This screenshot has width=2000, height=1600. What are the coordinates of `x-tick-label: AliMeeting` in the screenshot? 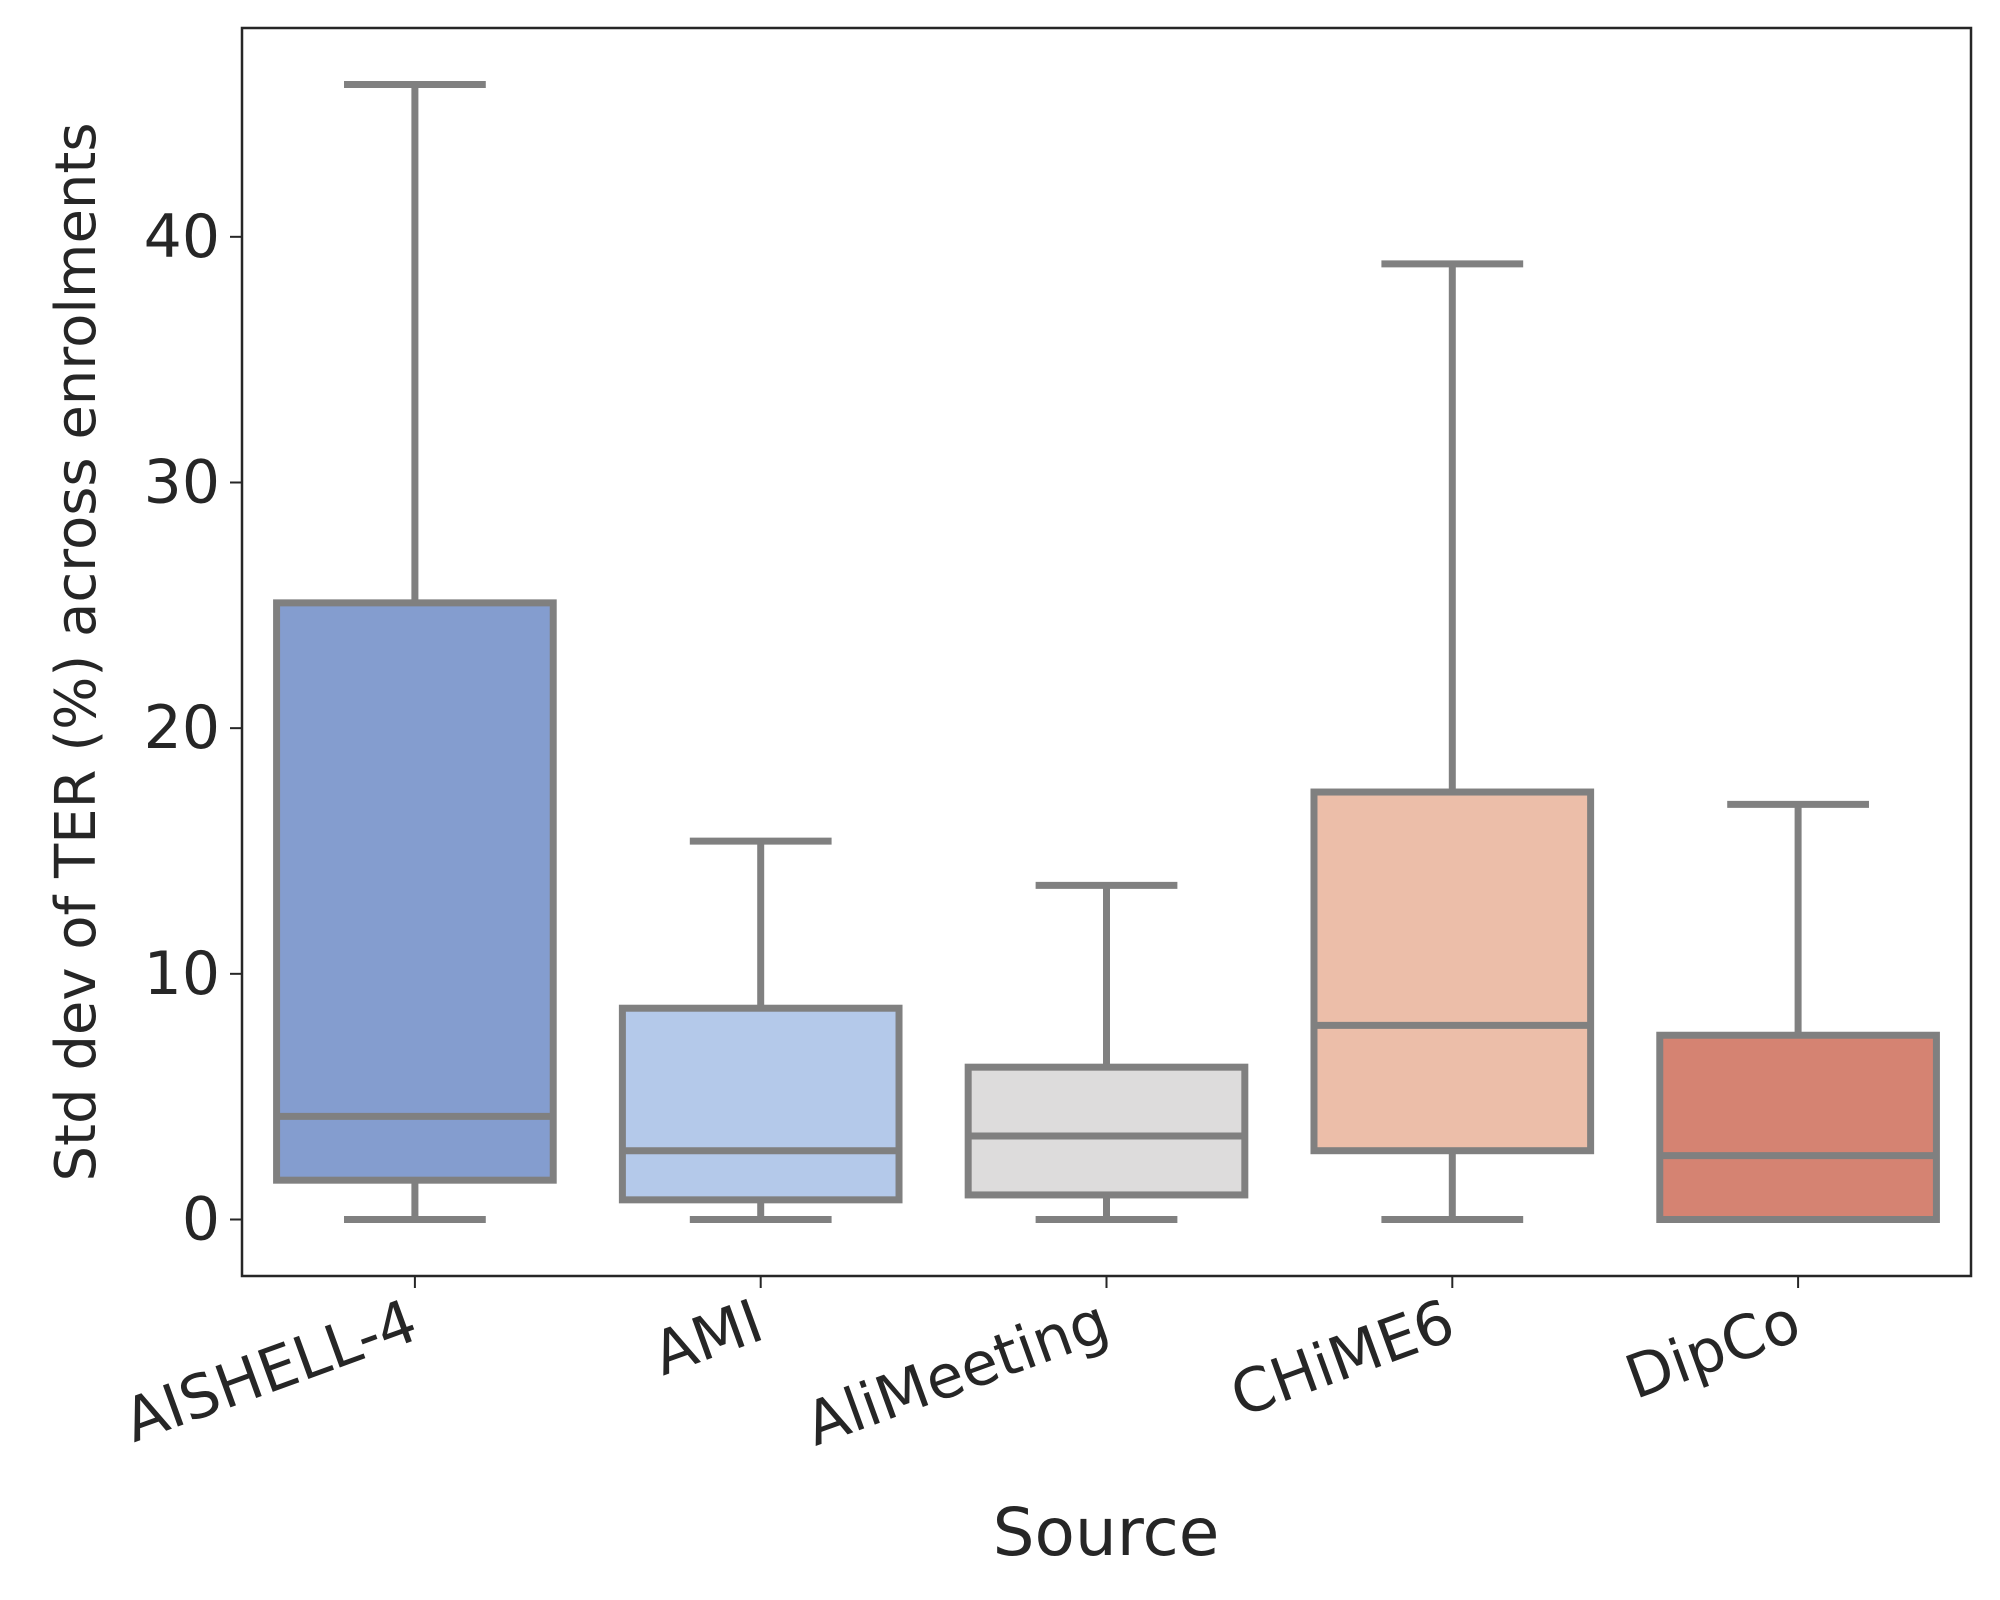 It's located at (956, 1373).